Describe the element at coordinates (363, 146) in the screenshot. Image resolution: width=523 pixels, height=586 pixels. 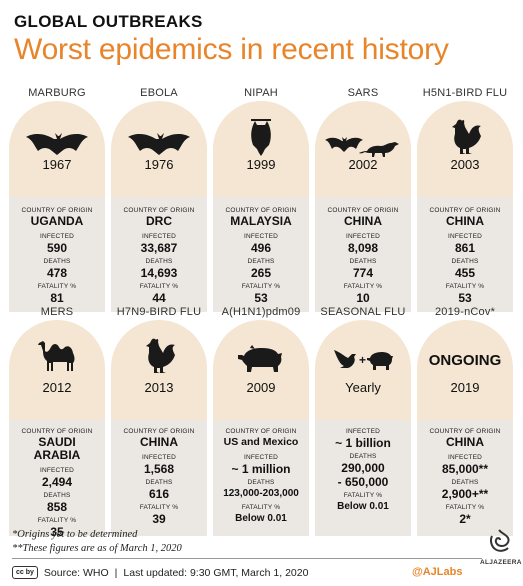
I see `bat-and-civet-icon` at that location.